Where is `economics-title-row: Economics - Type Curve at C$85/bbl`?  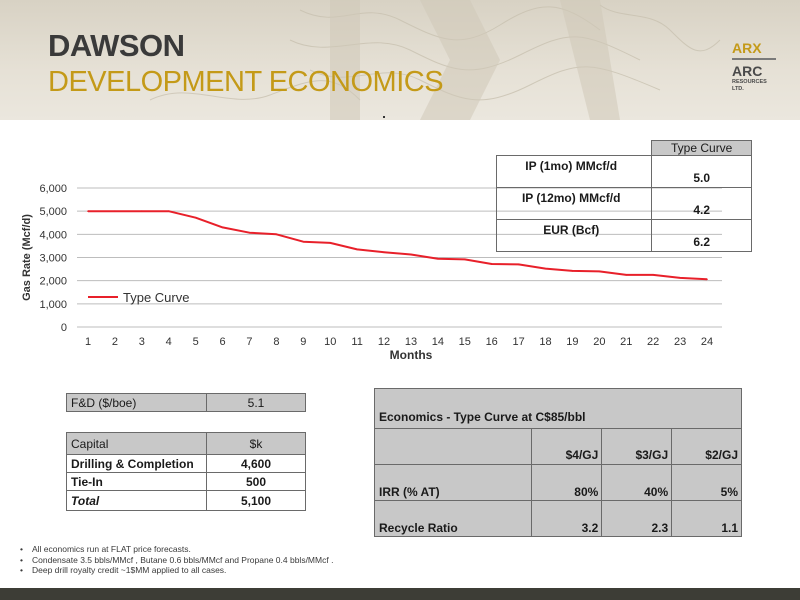
economics-title-row: Economics - Type Curve at C$85/bbl is located at coordinates (558, 408).